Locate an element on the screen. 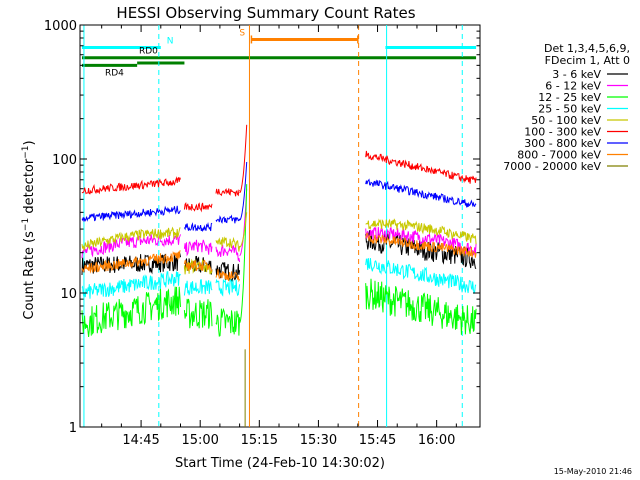 This screenshot has width=640, height=480. flag-label-s: S is located at coordinates (242, 33).